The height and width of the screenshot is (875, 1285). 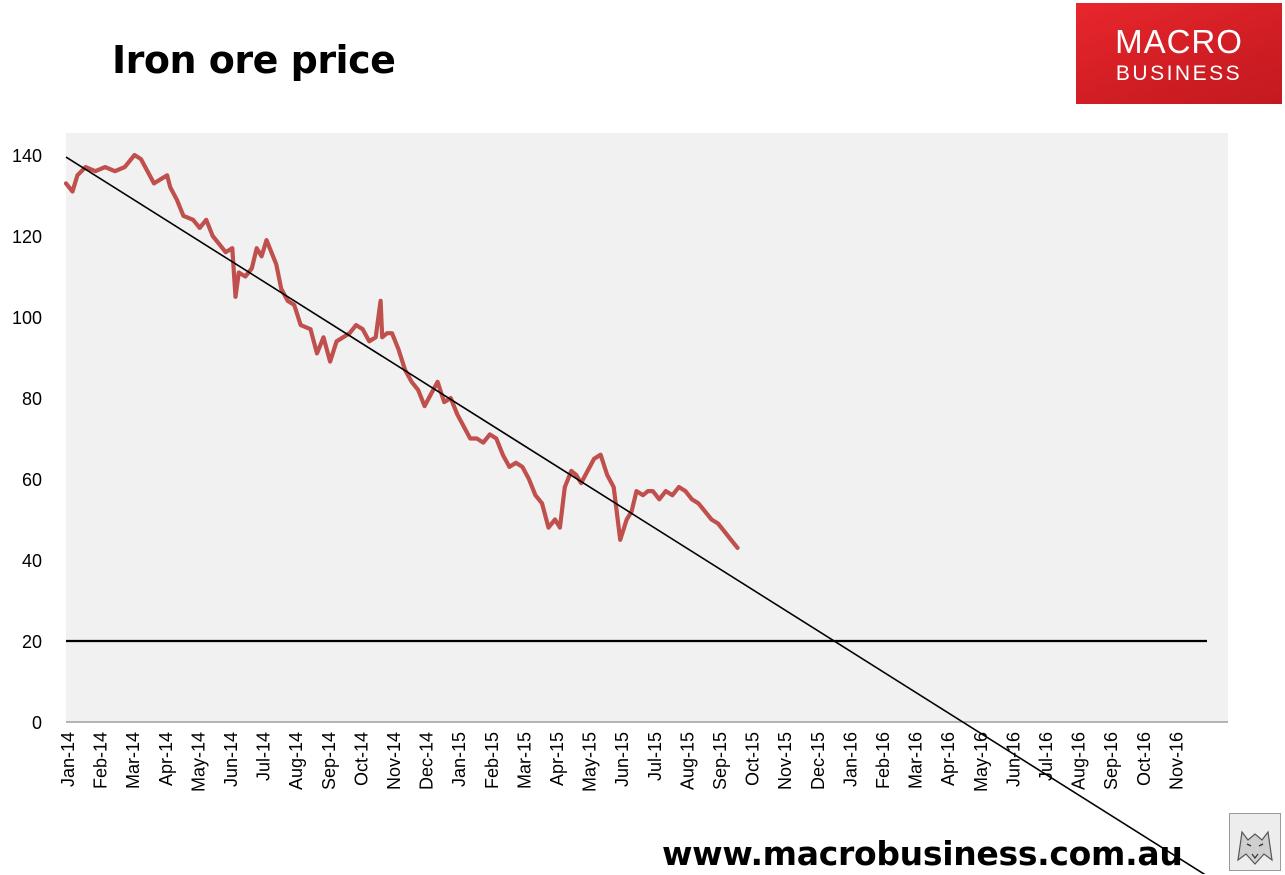 I want to click on x-tick-label: Mar-16, so click(x=916, y=760).